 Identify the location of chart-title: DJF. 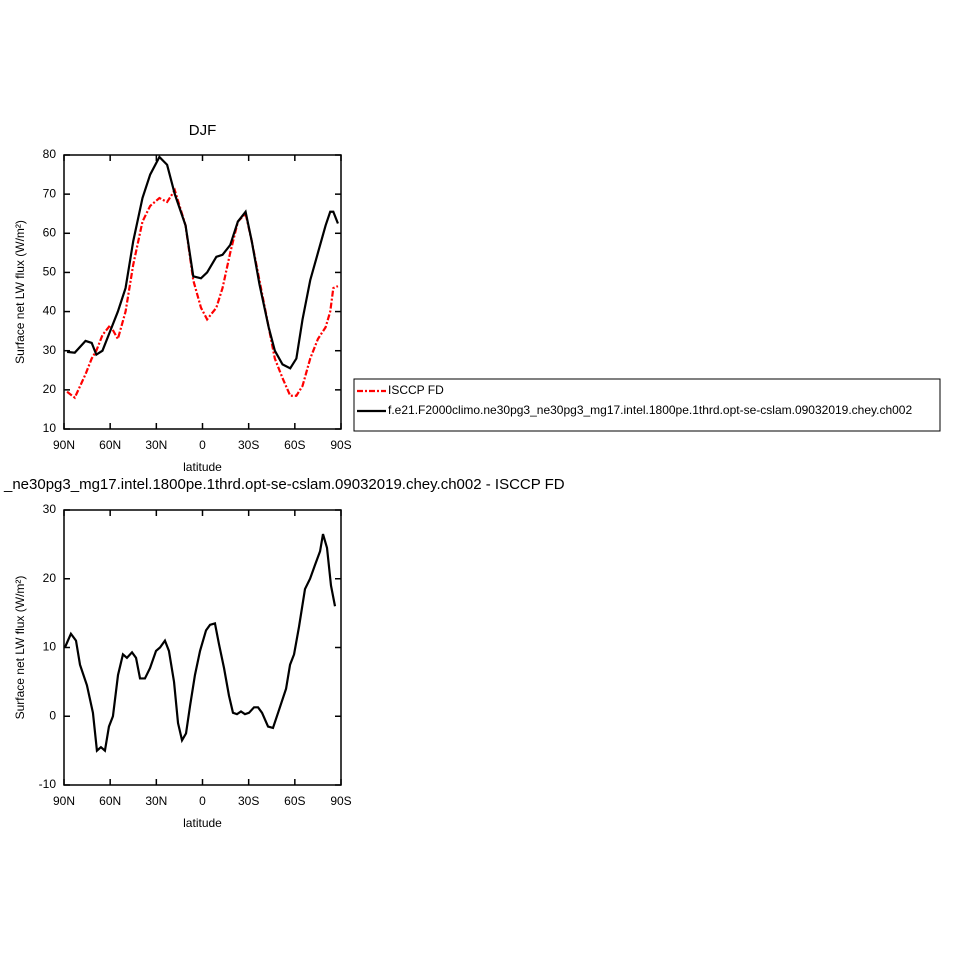
(203, 130).